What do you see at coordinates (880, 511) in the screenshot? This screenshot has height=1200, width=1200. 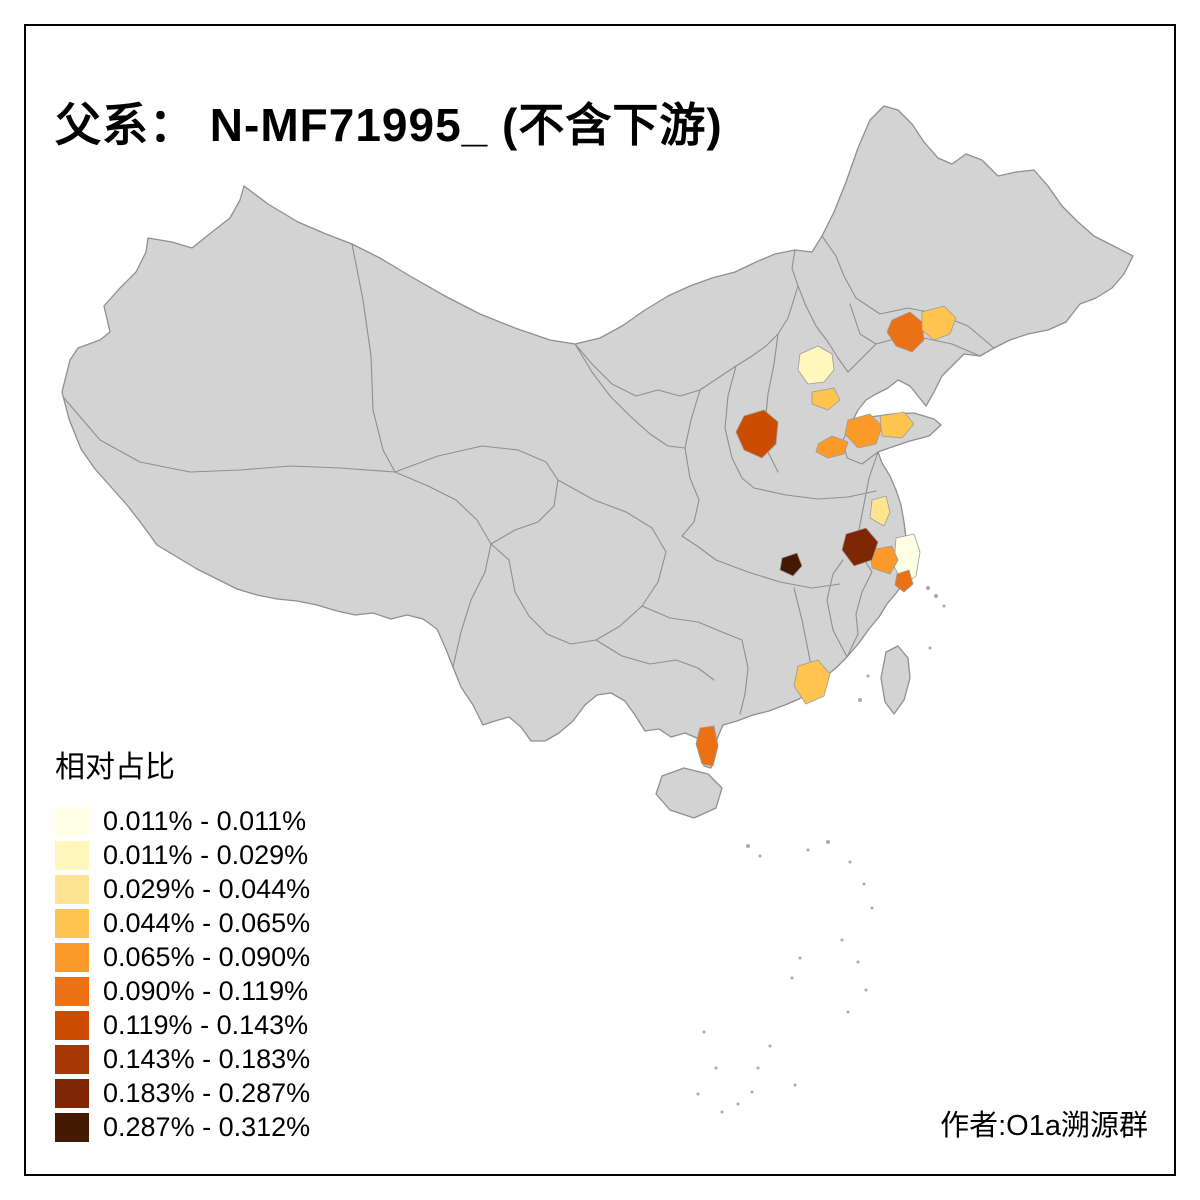 I see `map-region-jiangsu-central` at bounding box center [880, 511].